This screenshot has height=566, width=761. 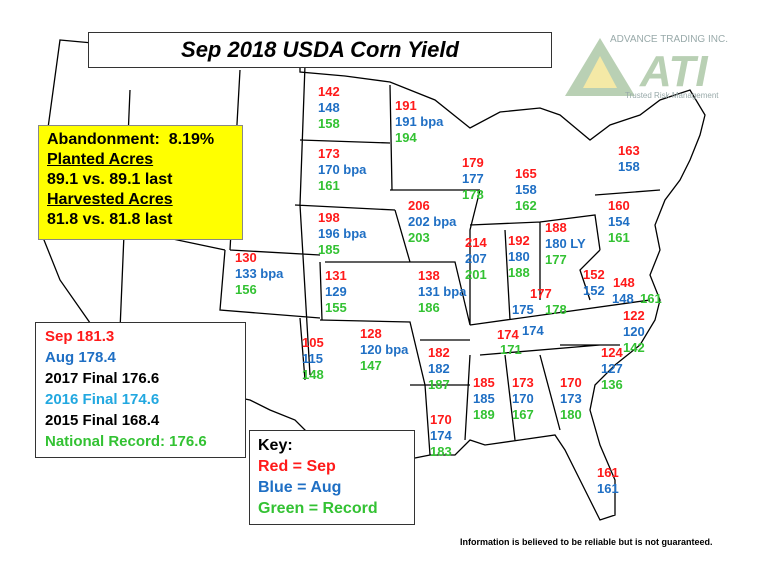 I want to click on national-2016: 2016 Final 174.6, so click(x=102, y=399).